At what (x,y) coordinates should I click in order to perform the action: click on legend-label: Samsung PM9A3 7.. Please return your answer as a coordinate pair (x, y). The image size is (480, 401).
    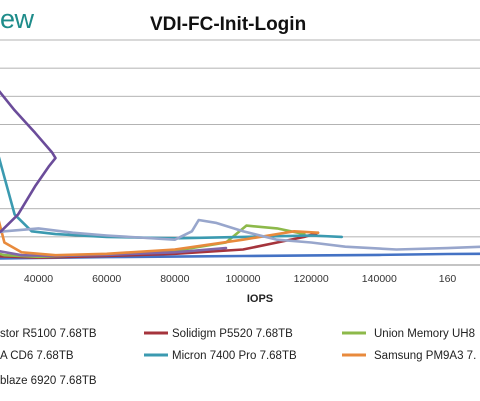
    Looking at the image, I should click on (425, 356).